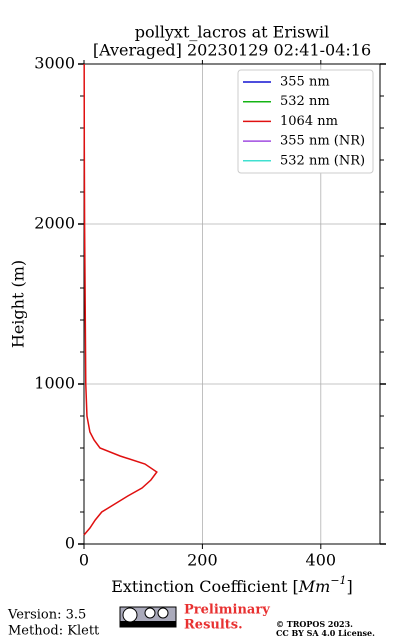 The width and height of the screenshot is (400, 640). I want to click on y-tick-label: 1000, so click(54, 383).